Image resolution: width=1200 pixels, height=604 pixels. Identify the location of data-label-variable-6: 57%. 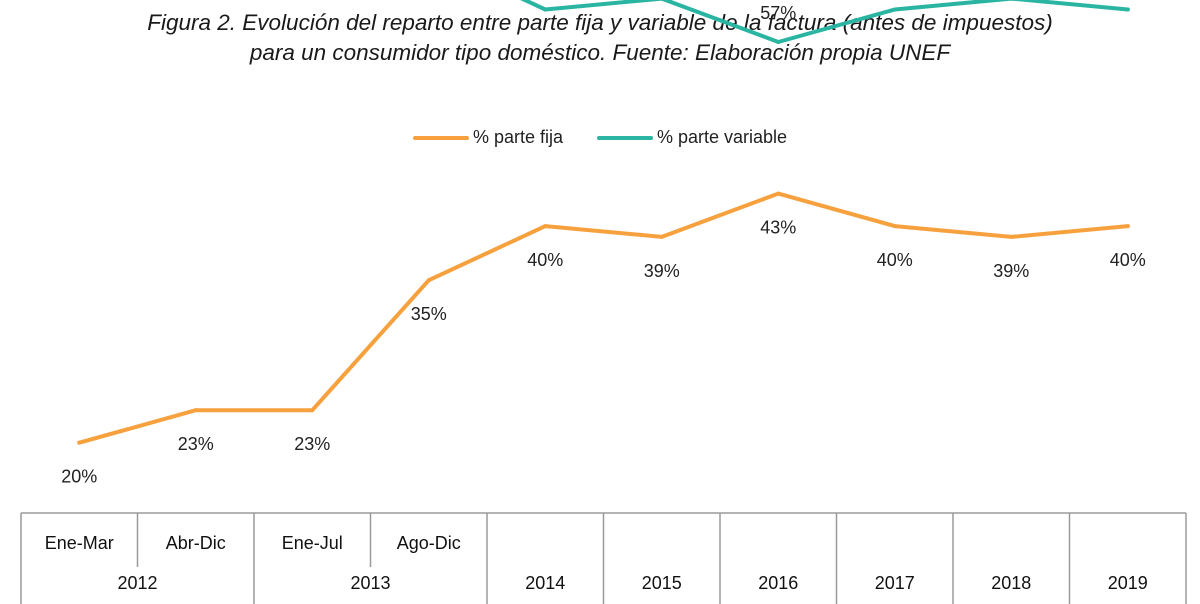
(778, 13).